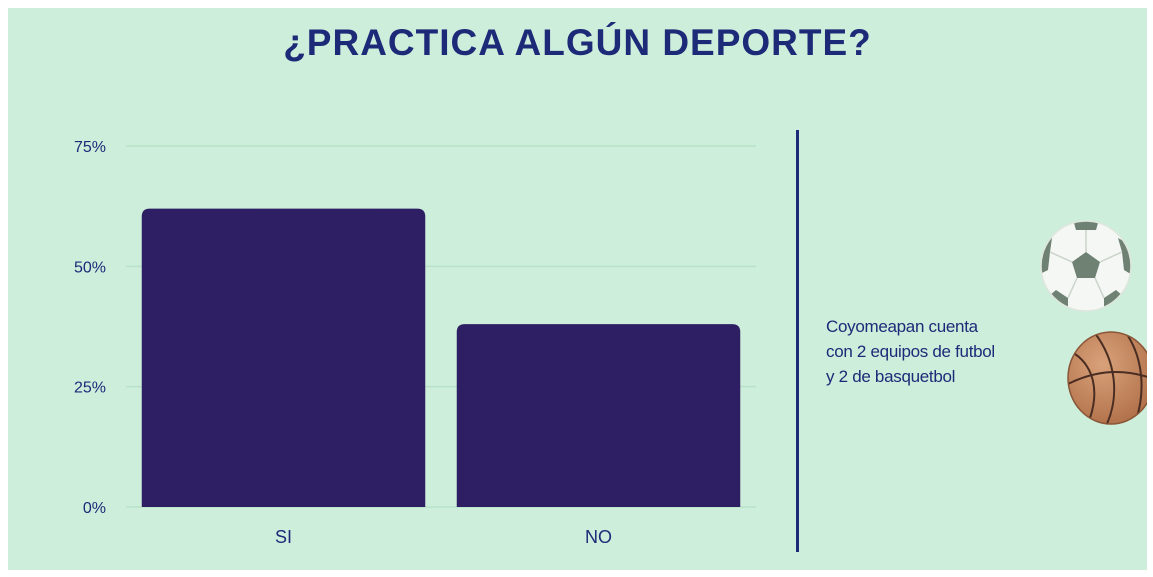  What do you see at coordinates (90, 147) in the screenshot?
I see `y-tick-label: 75%` at bounding box center [90, 147].